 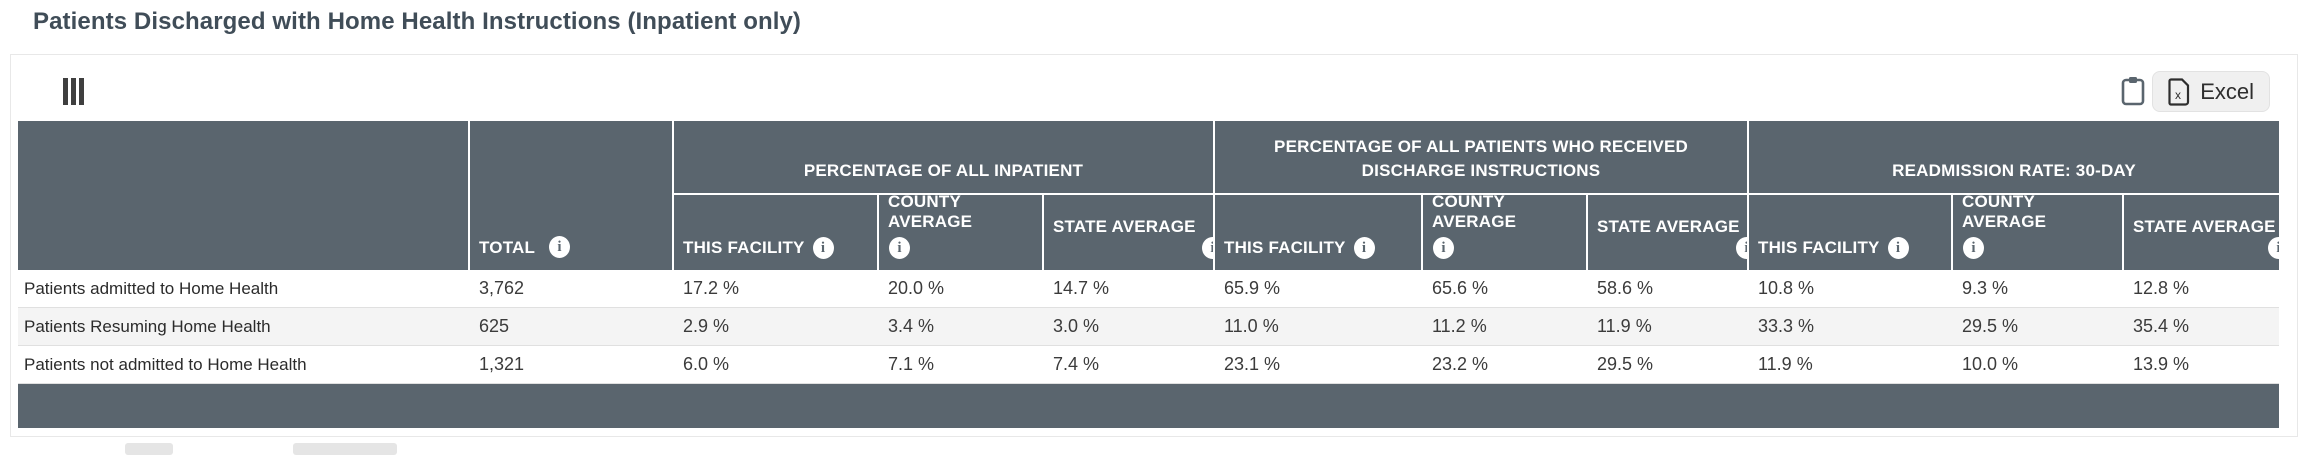 I want to click on excel-export-button: x Excel, so click(x=2211, y=91).